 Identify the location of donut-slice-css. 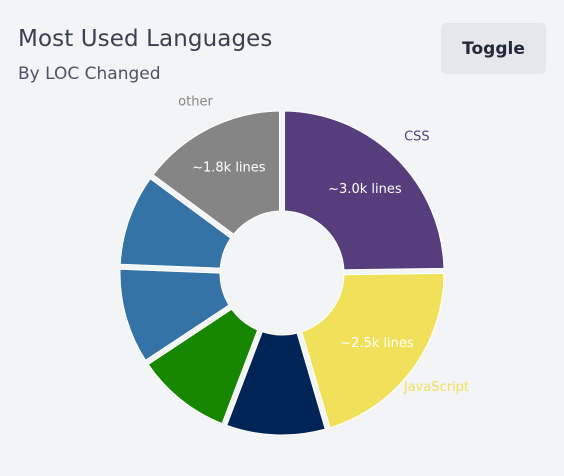
(364, 190).